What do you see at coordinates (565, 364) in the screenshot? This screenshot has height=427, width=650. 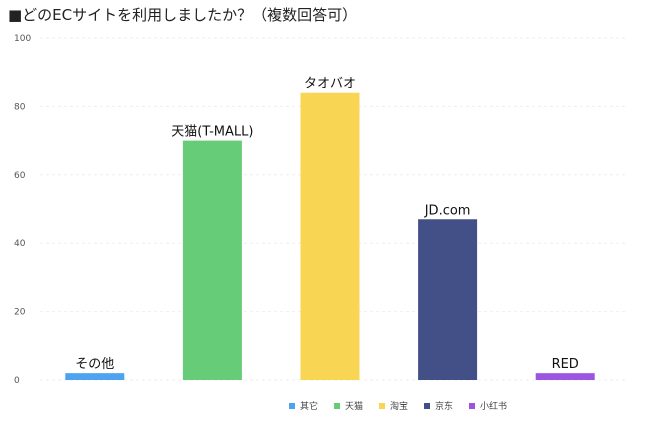 I see `bar-category-label: RED` at bounding box center [565, 364].